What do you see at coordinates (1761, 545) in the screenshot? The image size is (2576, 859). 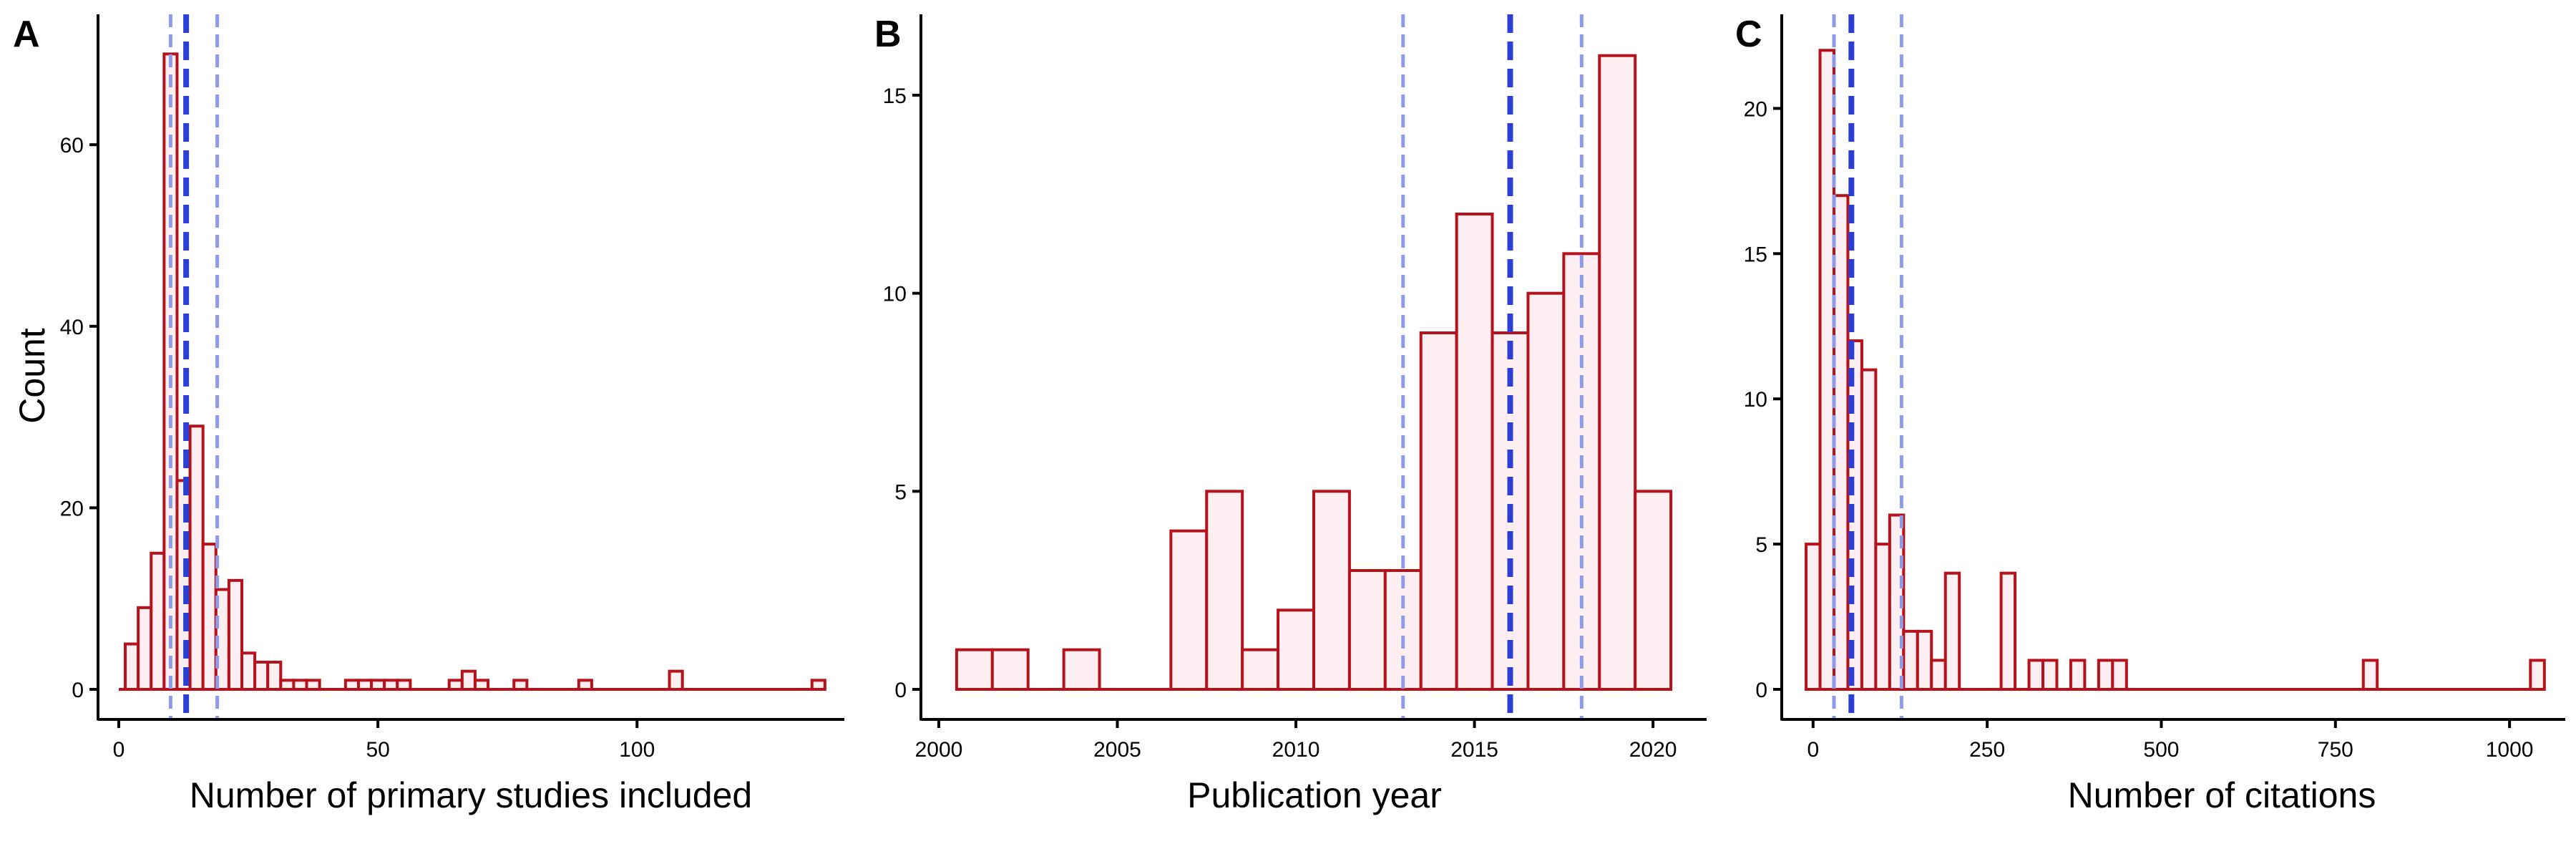 I see `panel-c-y-tick-label: 5` at bounding box center [1761, 545].